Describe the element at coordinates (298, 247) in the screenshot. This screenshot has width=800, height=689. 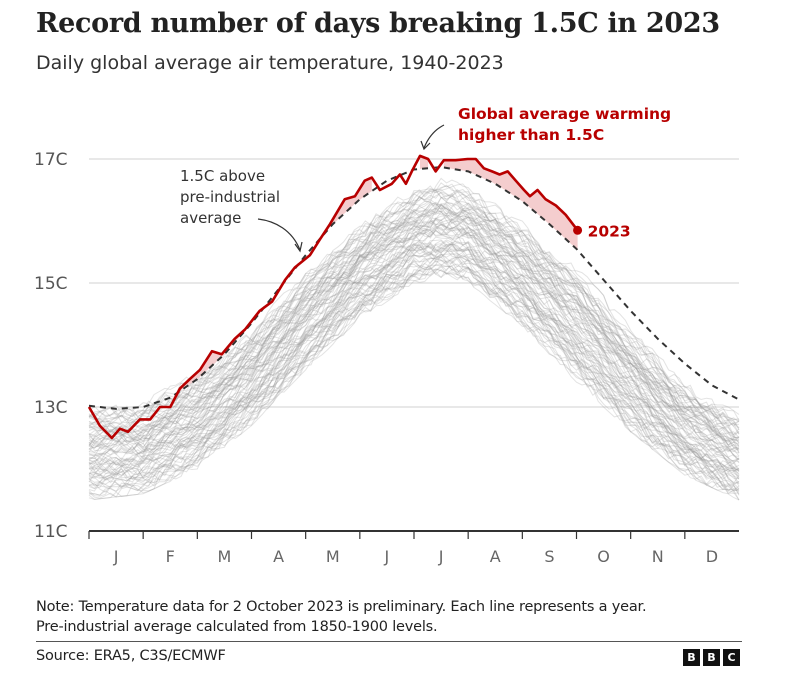
I see `arrow-head-icon` at that location.